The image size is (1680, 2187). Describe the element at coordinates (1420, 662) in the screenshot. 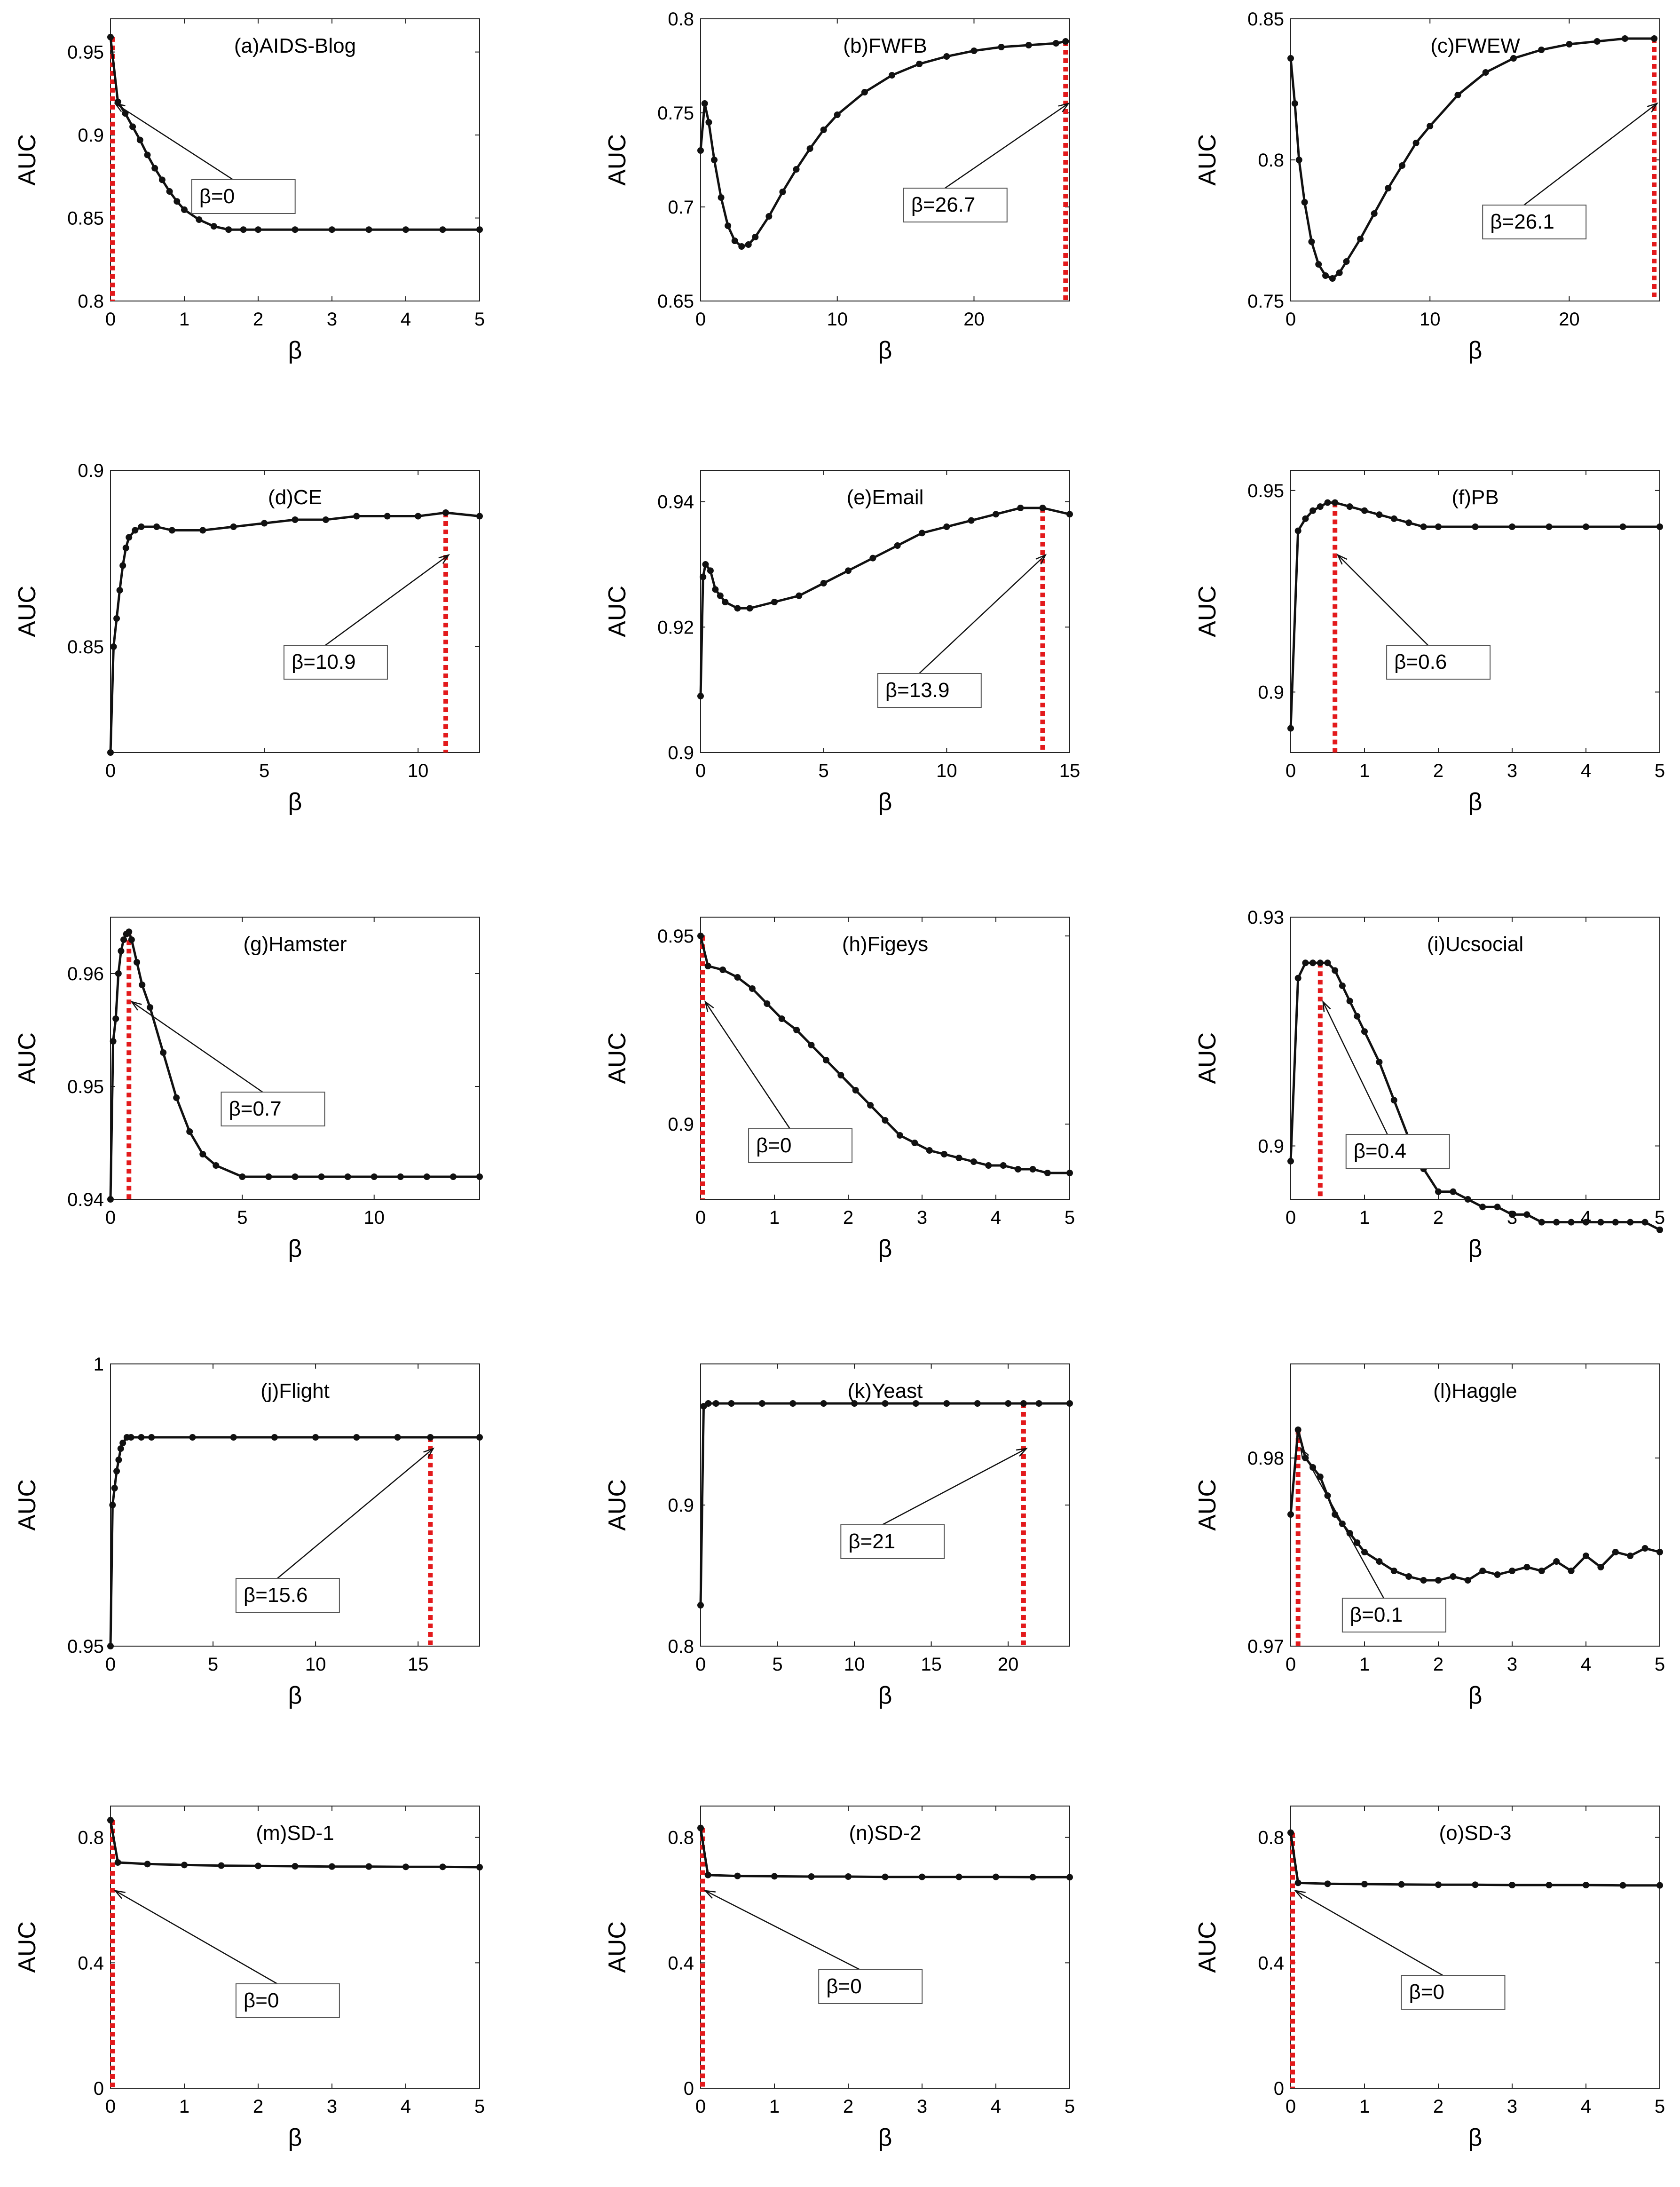

I see `annotation-label: β=0.6` at that location.